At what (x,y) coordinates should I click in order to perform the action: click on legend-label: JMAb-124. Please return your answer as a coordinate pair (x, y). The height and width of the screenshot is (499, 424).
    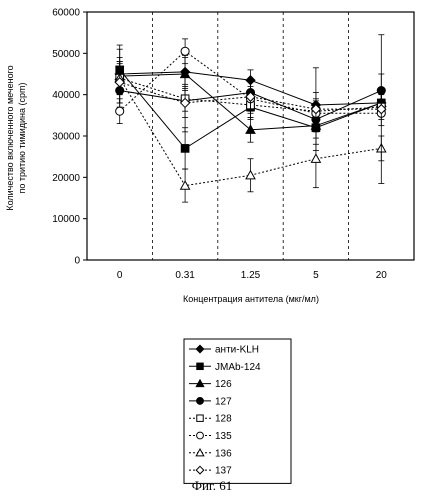
    Looking at the image, I should click on (238, 367).